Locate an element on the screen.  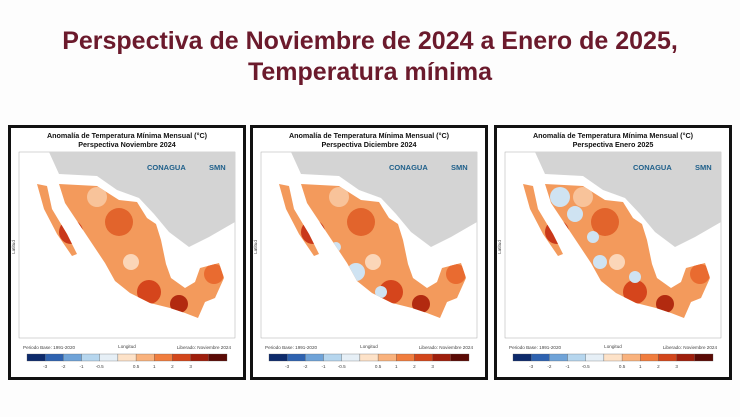
panel-subtitle: Perspectiva Diciembre 2024 is located at coordinates (368, 144).